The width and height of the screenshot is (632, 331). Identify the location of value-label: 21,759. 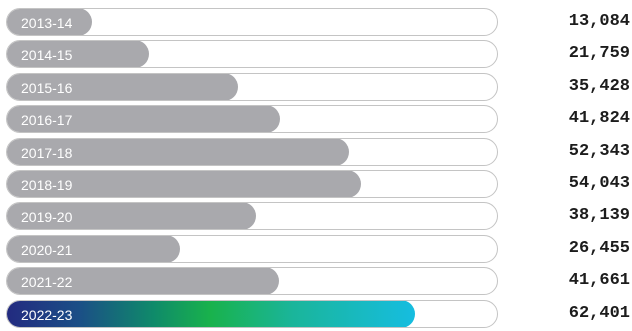
(599, 54).